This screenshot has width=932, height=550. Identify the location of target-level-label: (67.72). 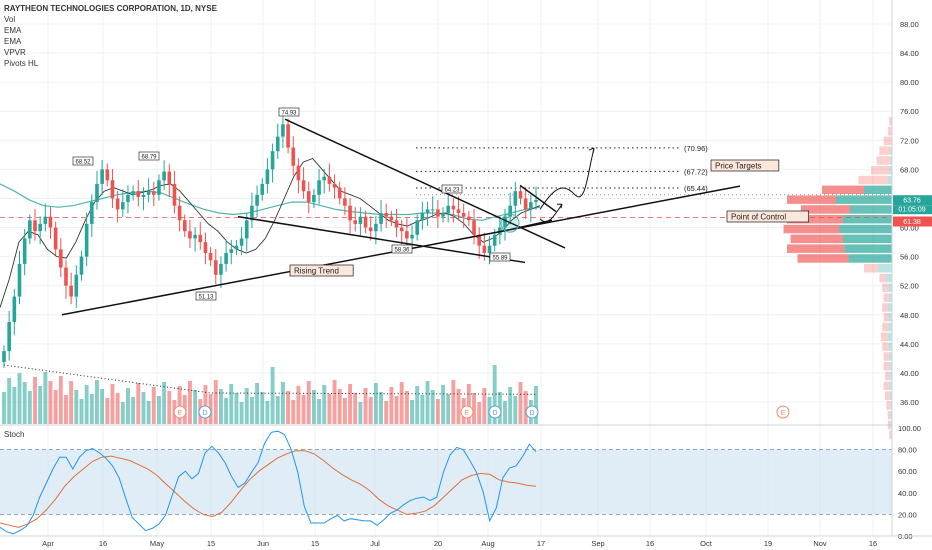
(696, 171).